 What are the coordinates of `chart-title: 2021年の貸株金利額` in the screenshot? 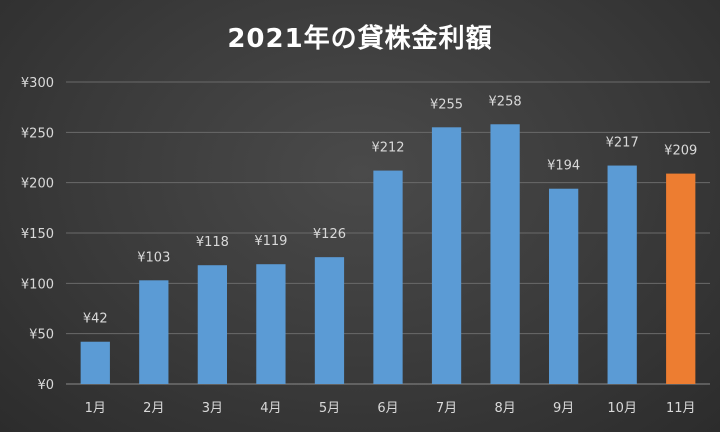 It's located at (360, 39).